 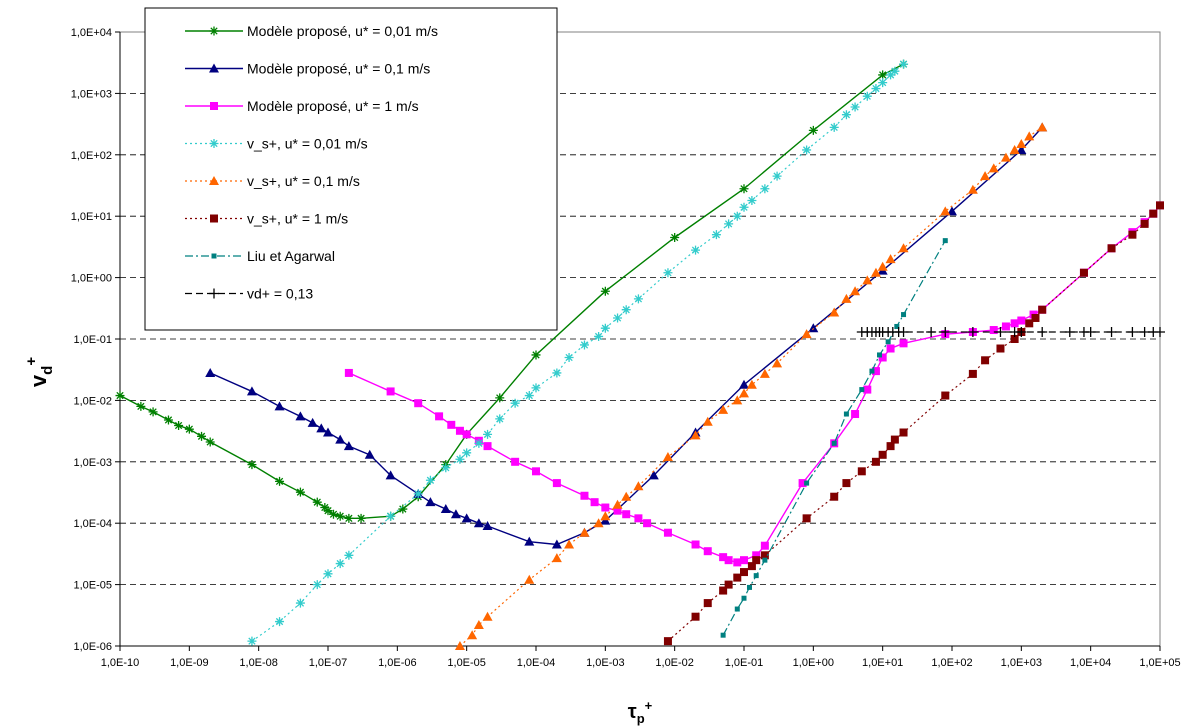 What do you see at coordinates (260, 256) in the screenshot?
I see `legend-entry: Liu et Agarwal` at bounding box center [260, 256].